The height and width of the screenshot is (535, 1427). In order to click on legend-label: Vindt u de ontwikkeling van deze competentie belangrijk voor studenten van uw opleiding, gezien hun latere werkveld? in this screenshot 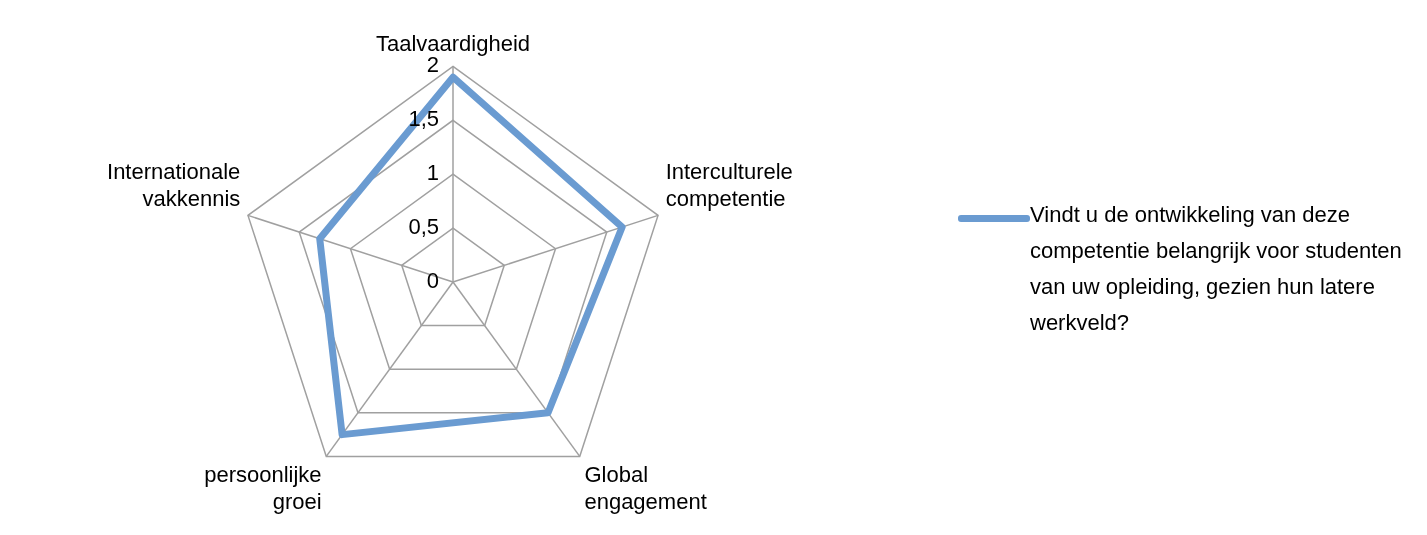, I will do `click(1216, 269)`.